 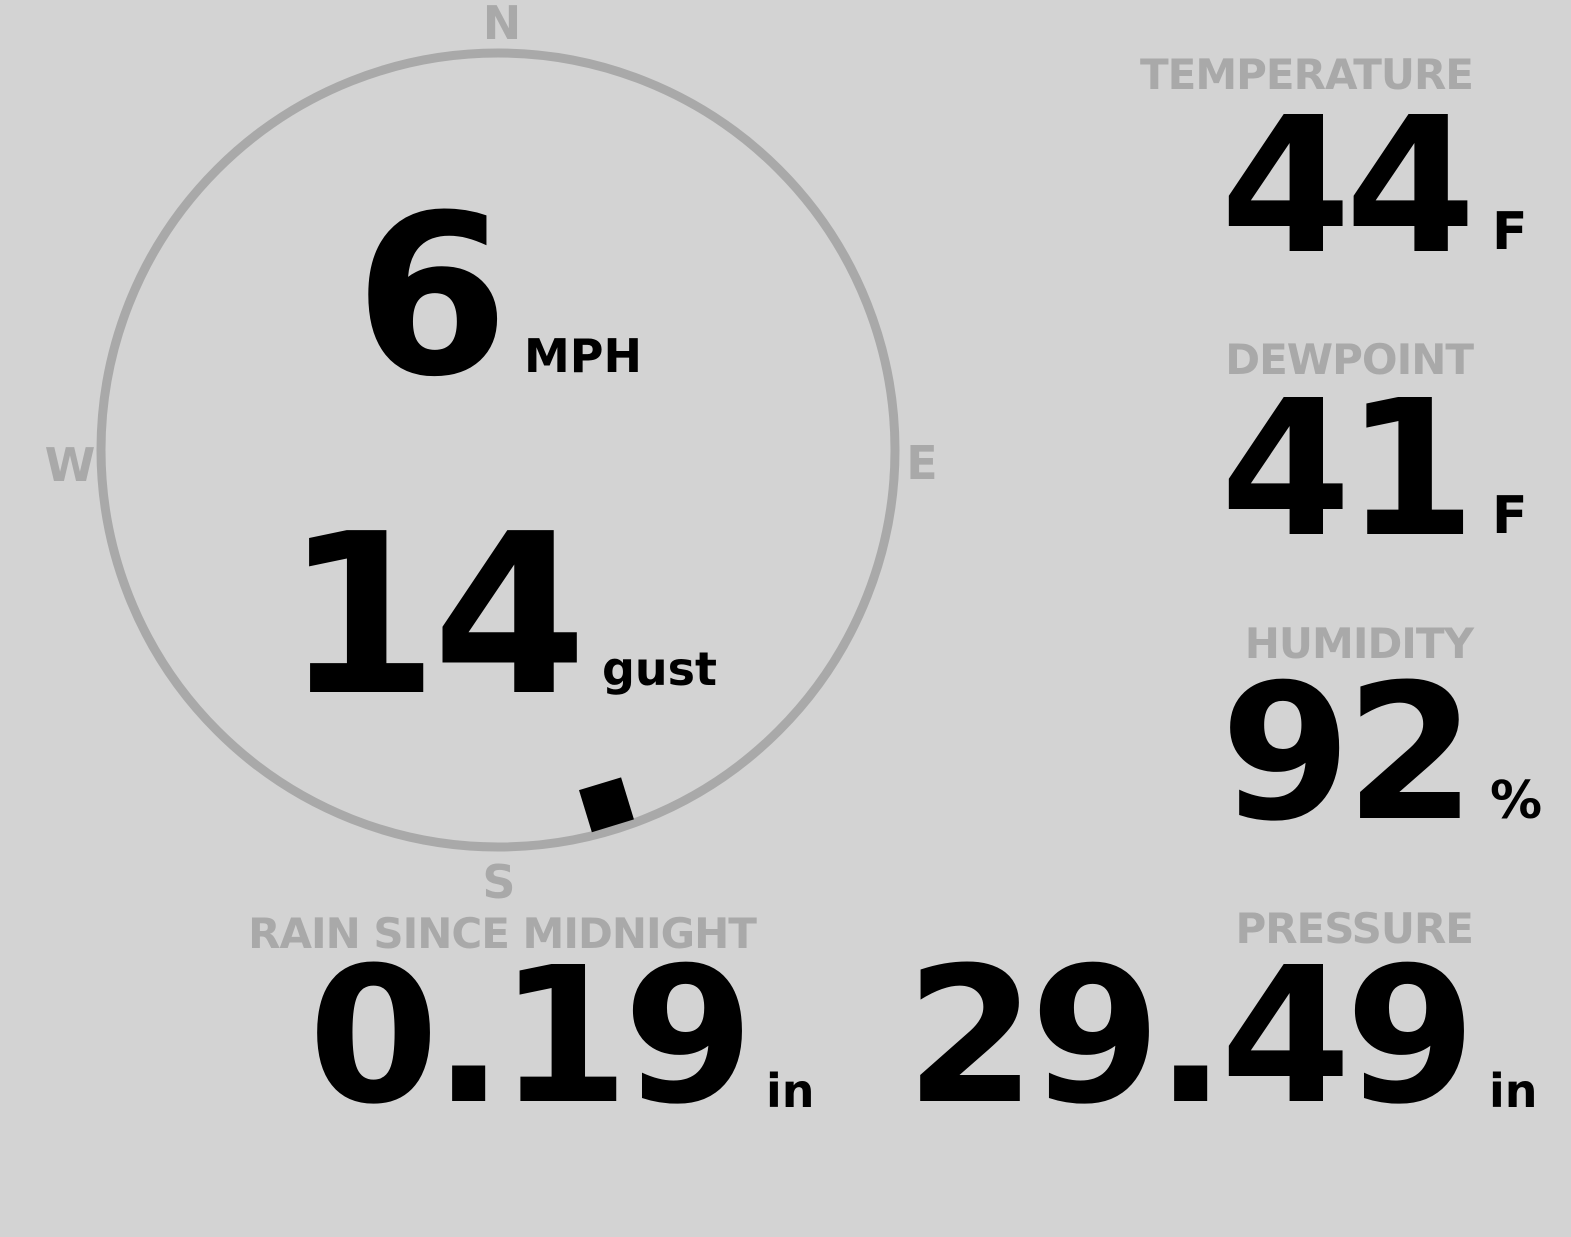 I want to click on temperature-label: TEMPERATURE, so click(x=1307, y=74).